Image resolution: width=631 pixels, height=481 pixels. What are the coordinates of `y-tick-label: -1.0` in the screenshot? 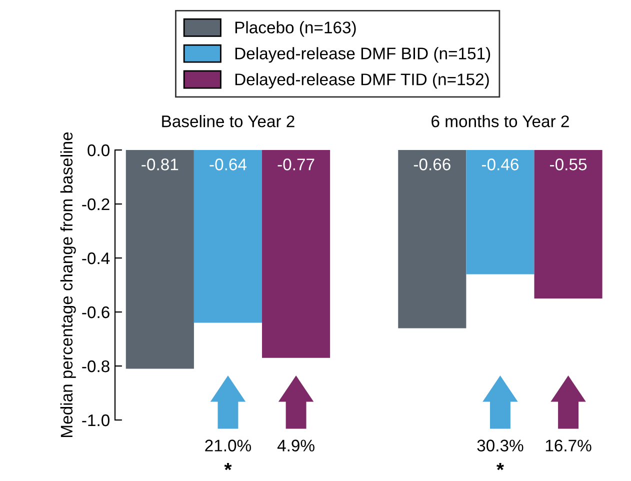 It's located at (96, 420).